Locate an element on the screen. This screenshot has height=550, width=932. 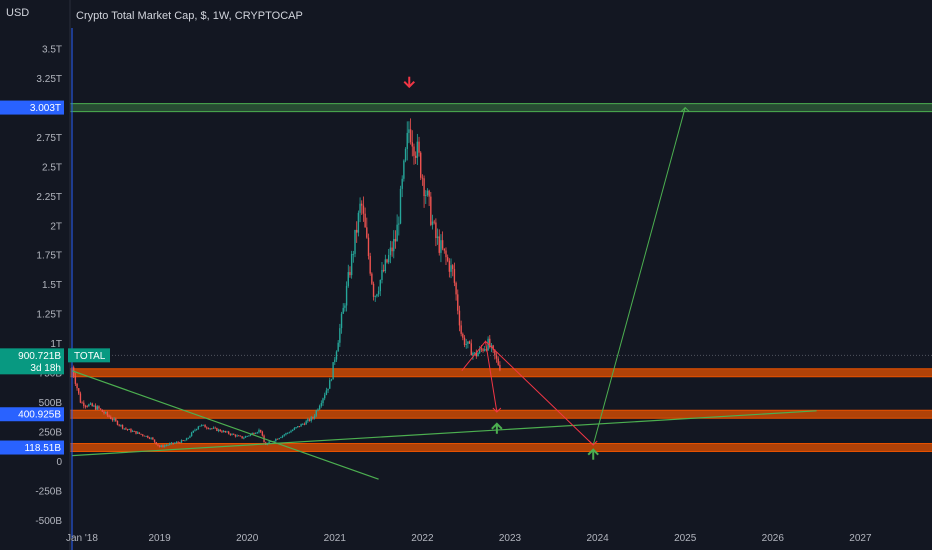
up-arrow-1-head is located at coordinates (593, 452).